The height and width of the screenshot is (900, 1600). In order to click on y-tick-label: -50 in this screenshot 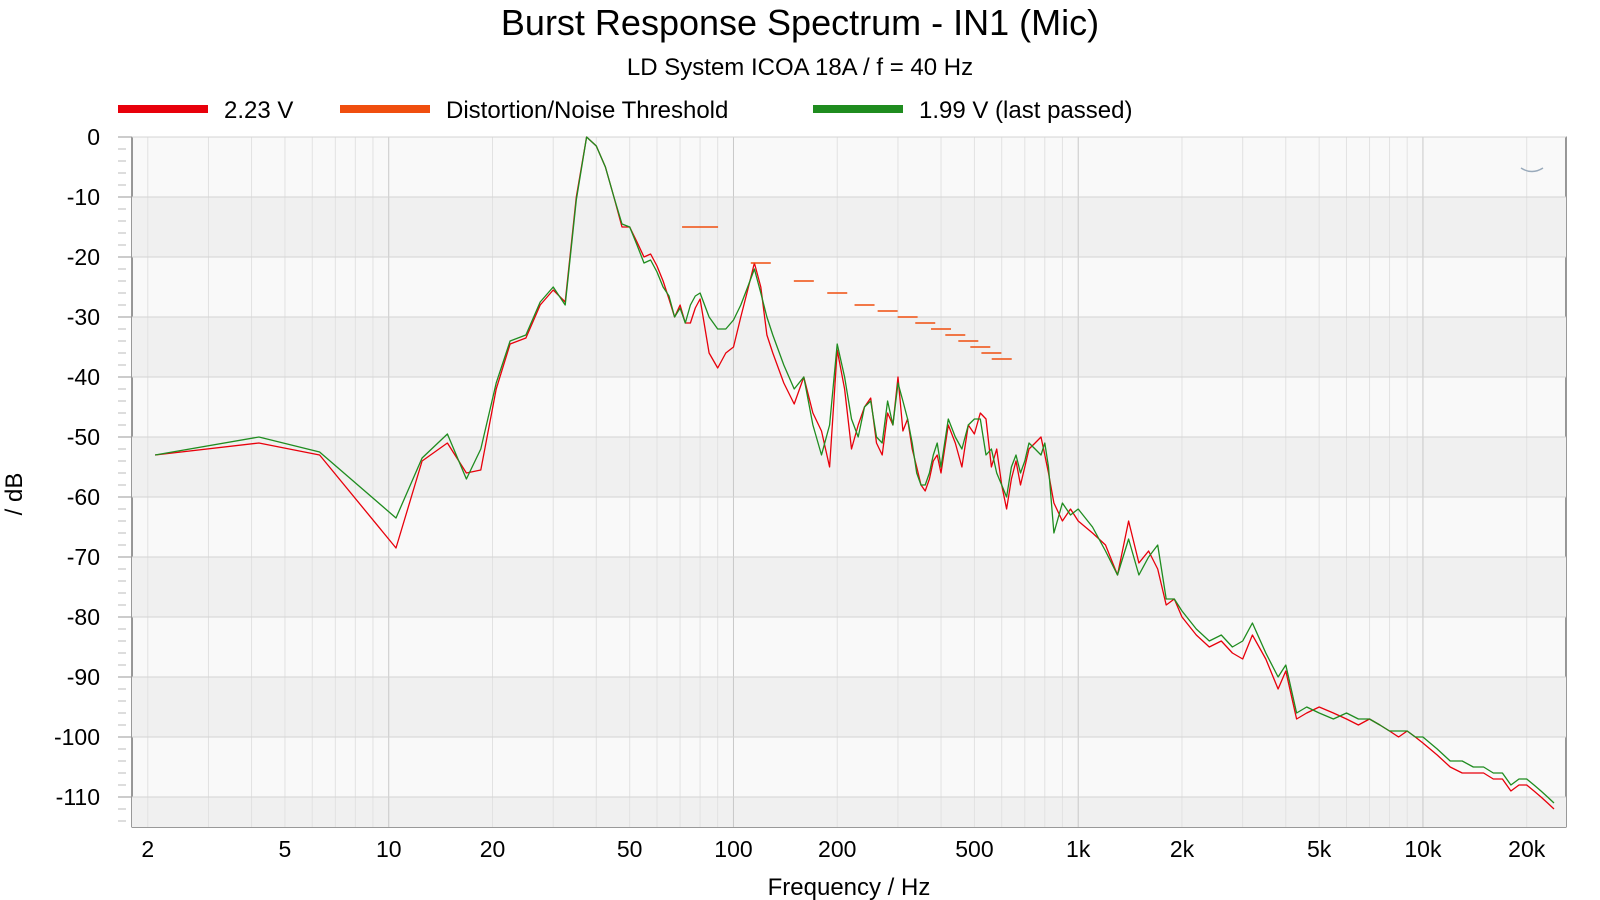, I will do `click(83, 437)`.